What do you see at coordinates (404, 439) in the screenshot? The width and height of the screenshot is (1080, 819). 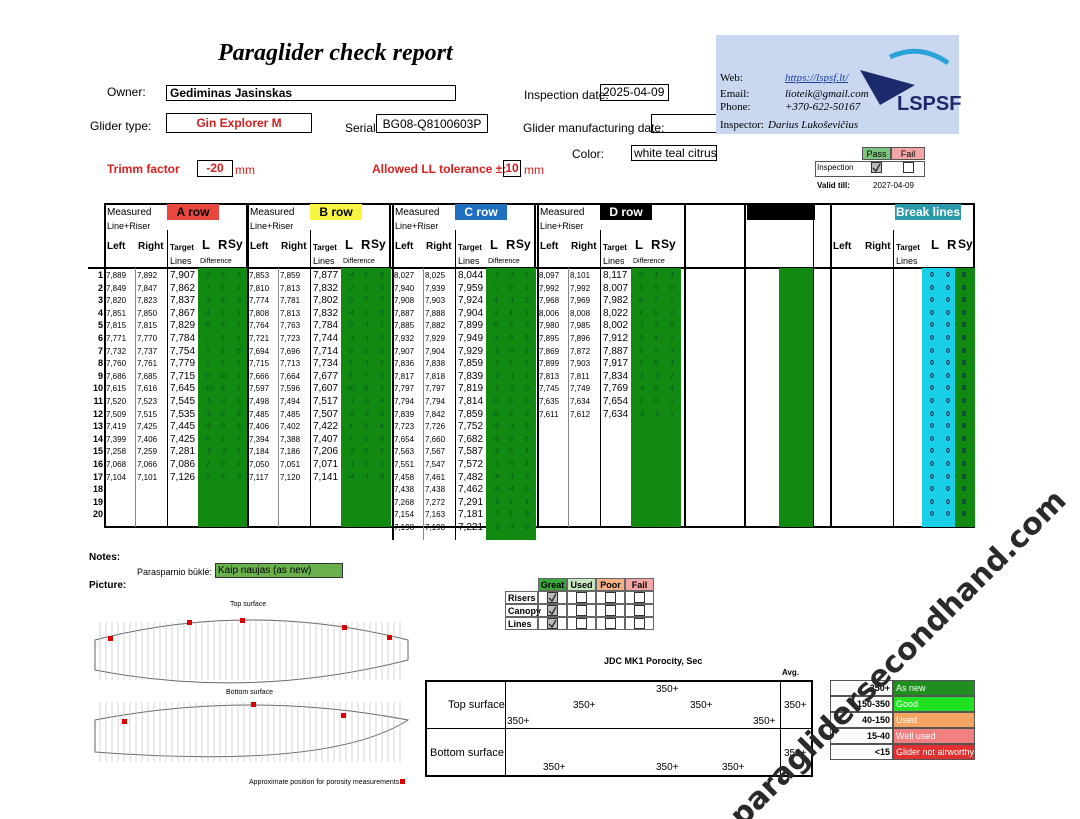 I see `length: 7,654` at bounding box center [404, 439].